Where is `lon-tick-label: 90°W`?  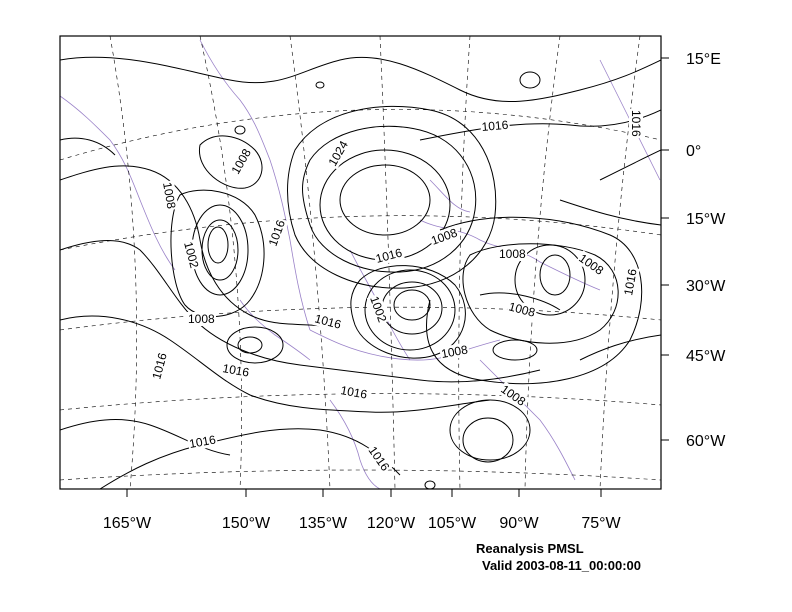 lon-tick-label: 90°W is located at coordinates (519, 523).